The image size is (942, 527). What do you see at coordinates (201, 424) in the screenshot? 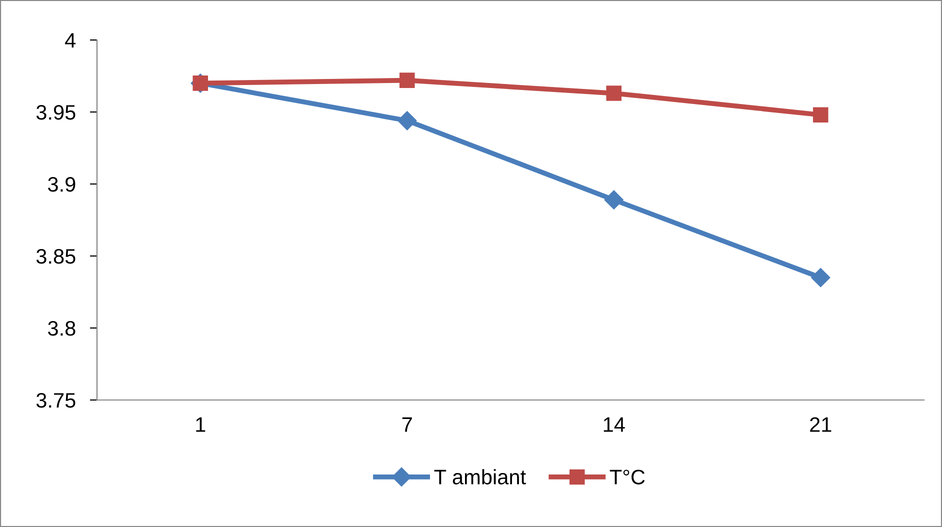
I see `x-tick-label: 1` at bounding box center [201, 424].